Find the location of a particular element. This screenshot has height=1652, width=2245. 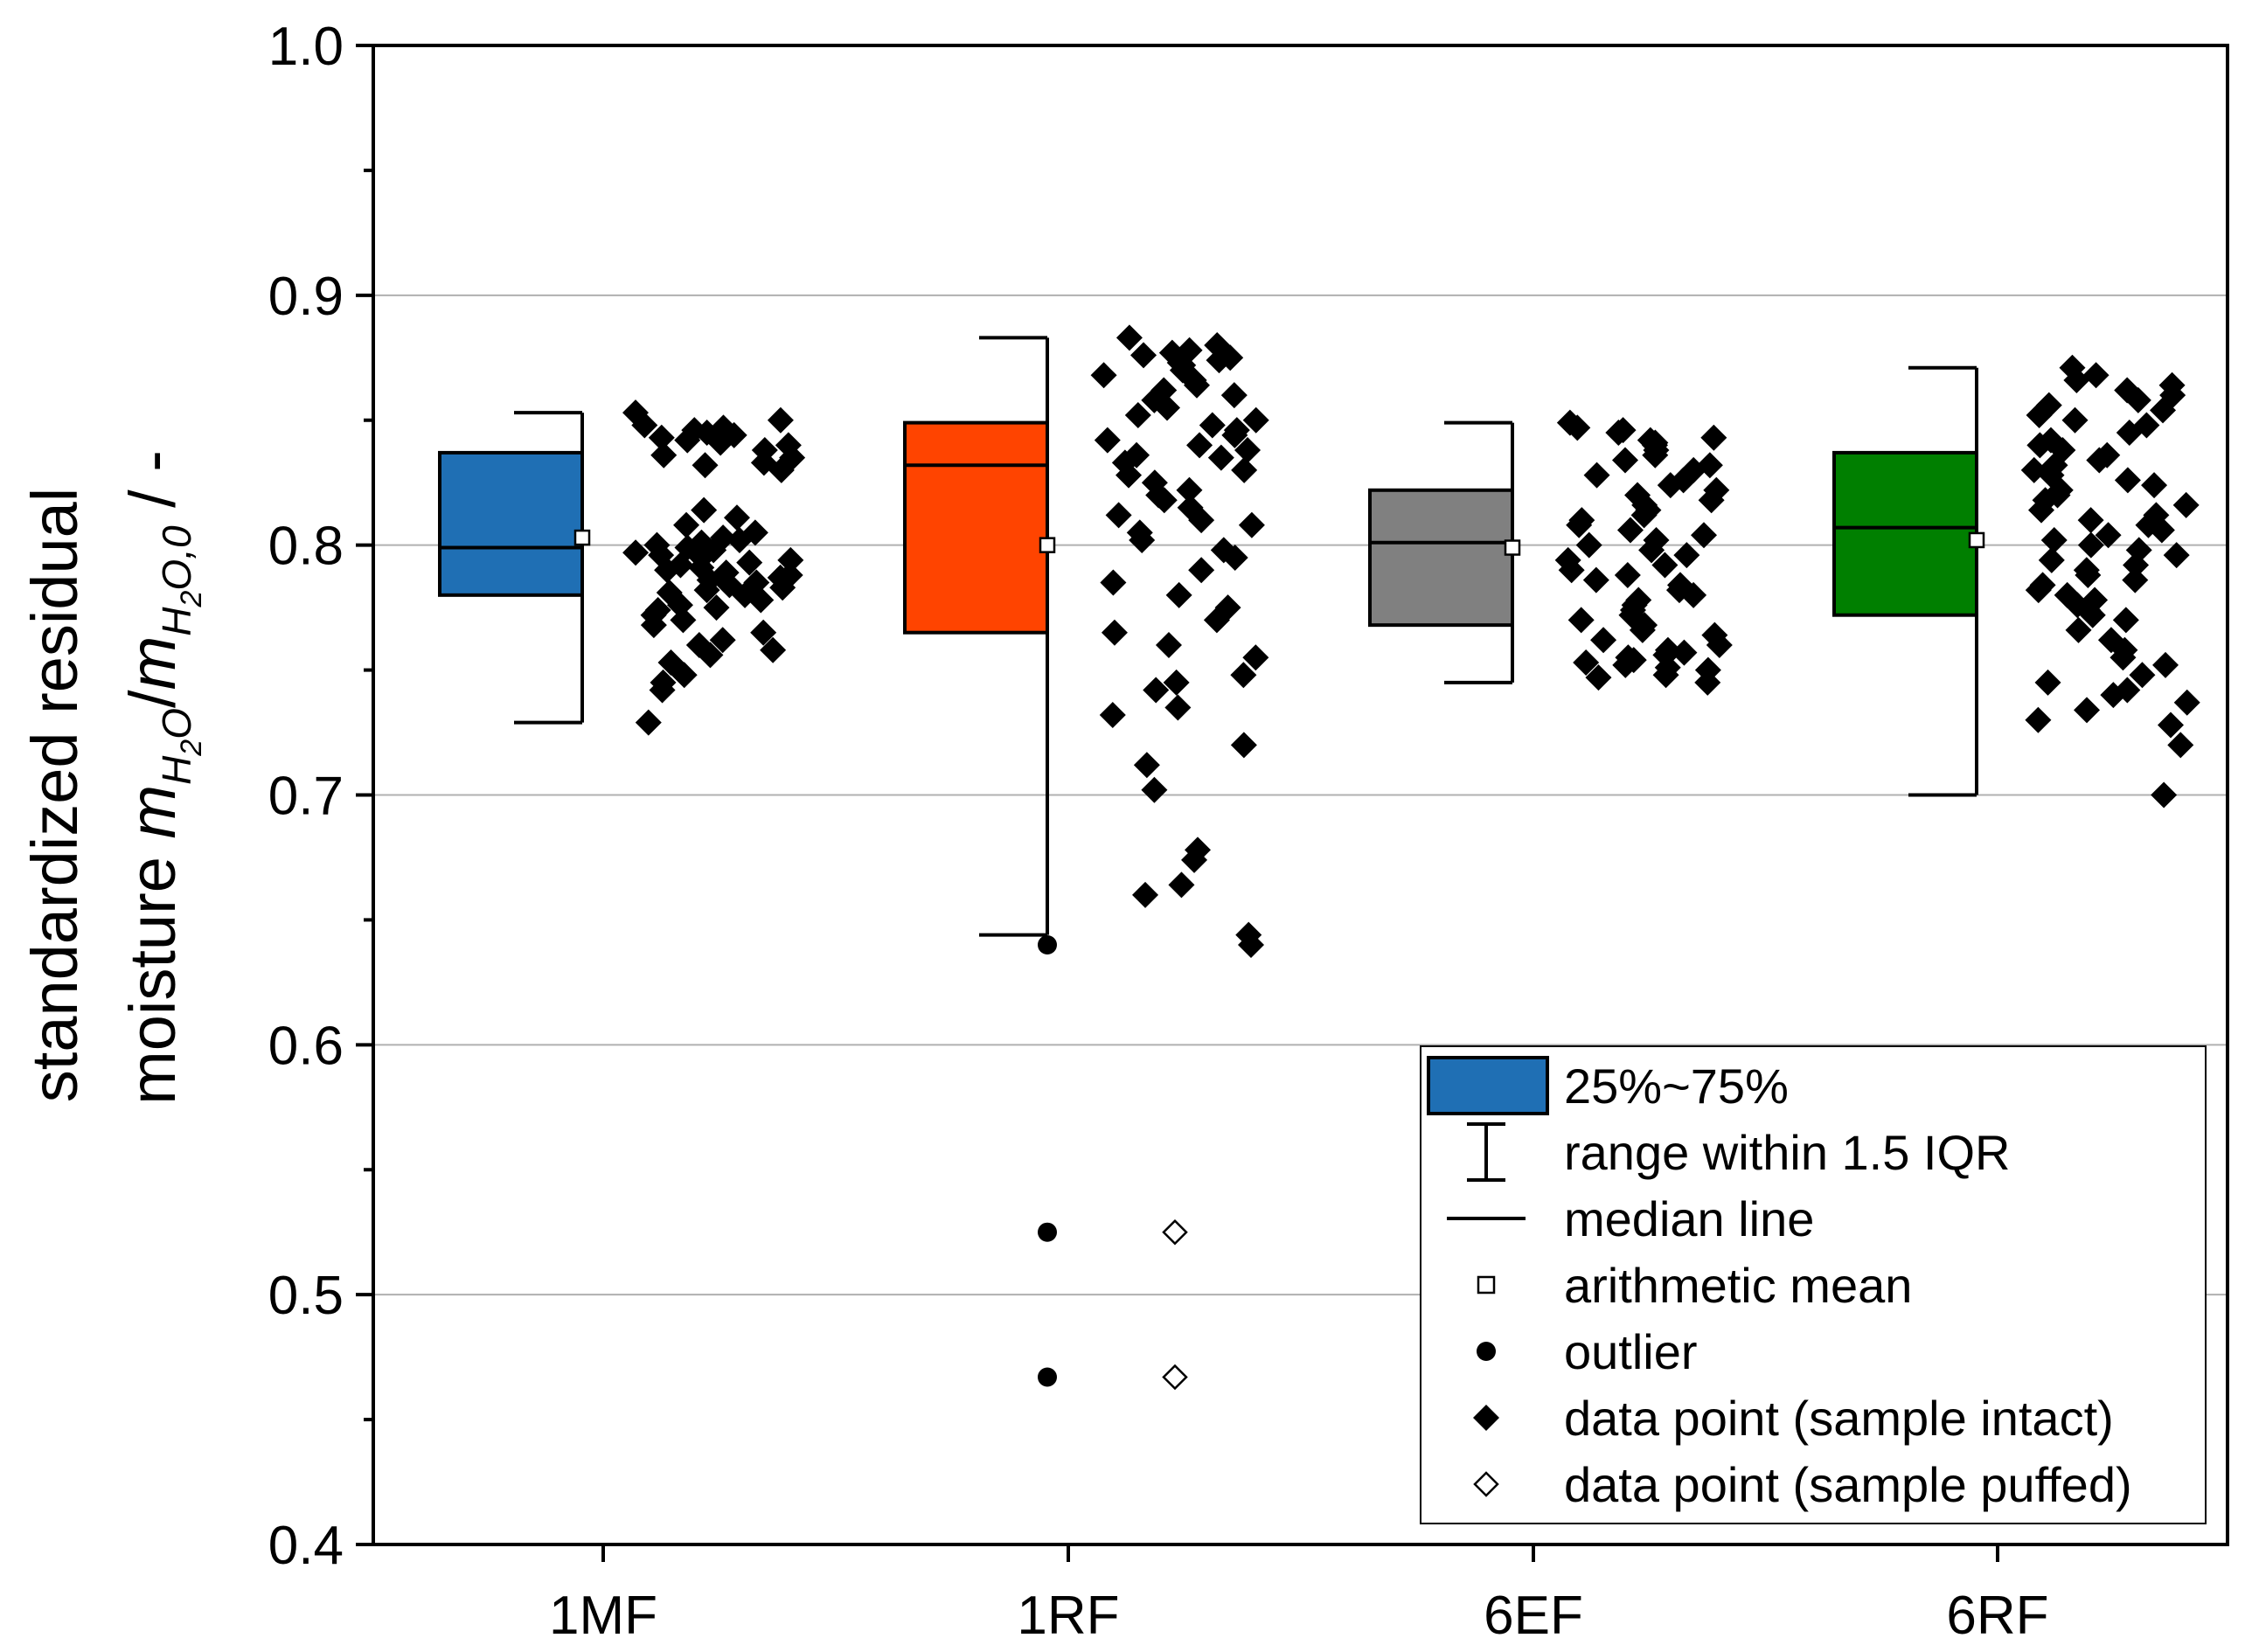

legend-mean-icon is located at coordinates (1487, 1285).